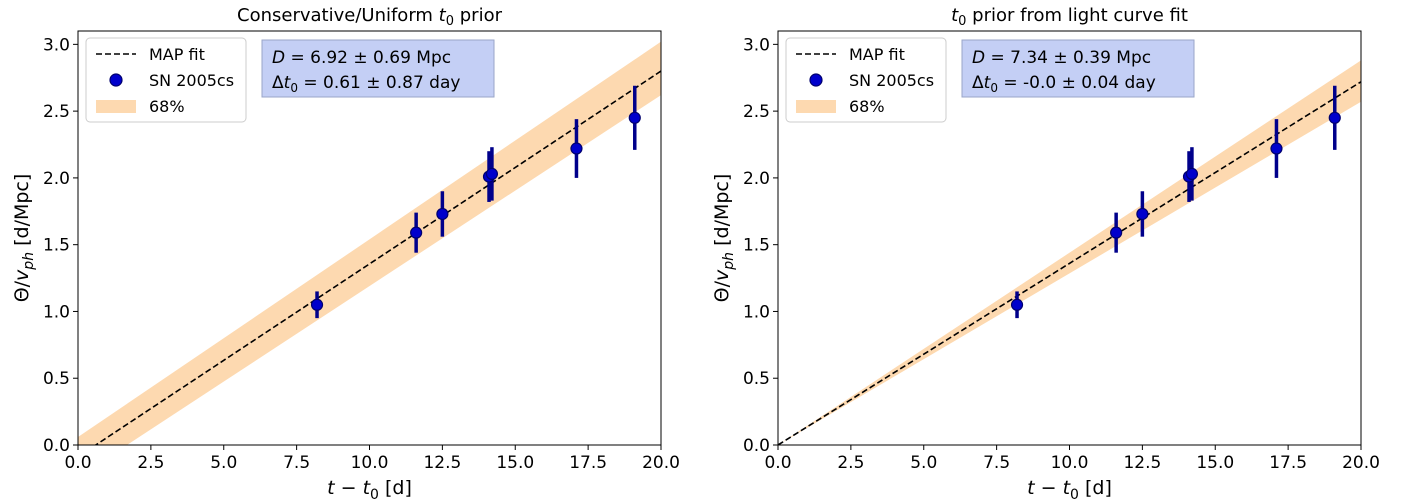  I want to click on annotation-line: Δt0 = -0.0 ± 0.04 day, so click(1064, 84).